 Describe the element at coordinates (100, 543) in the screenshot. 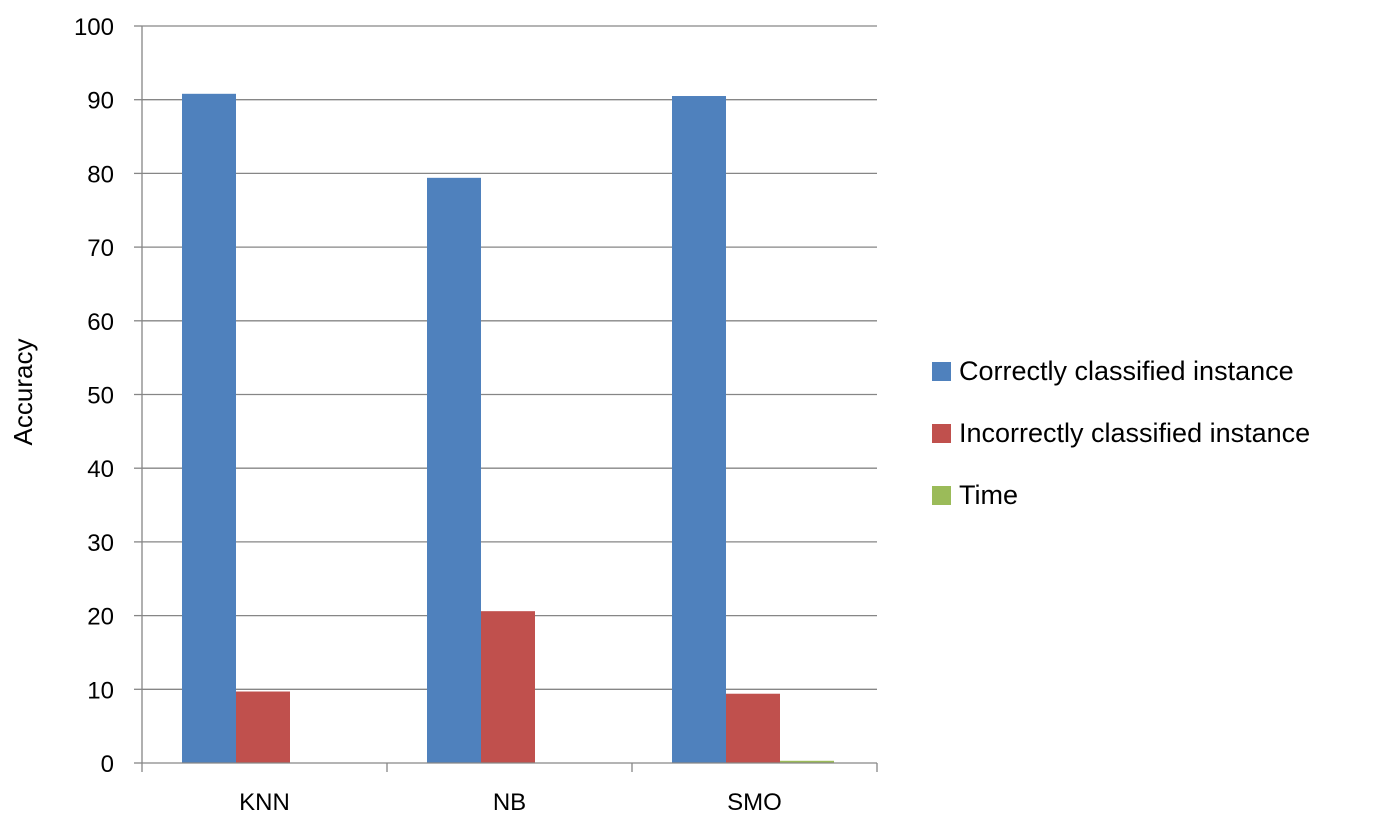

I see `y-tick-label: 30` at that location.